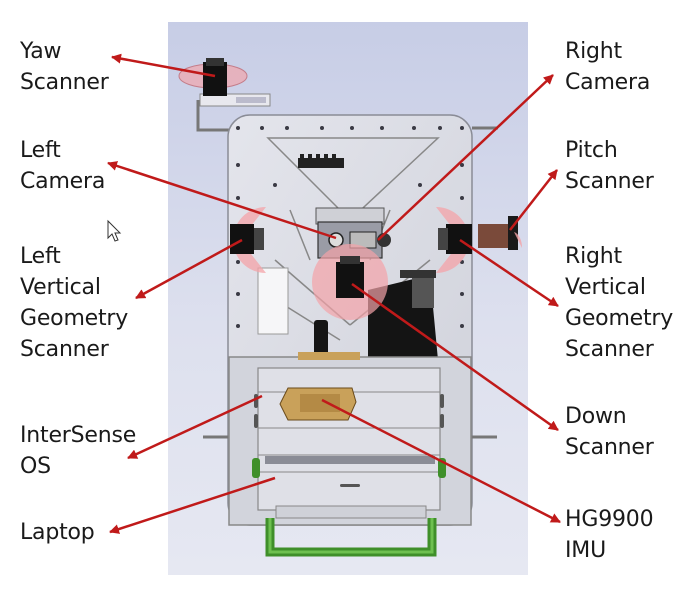 This screenshot has height=600, width=700. Describe the element at coordinates (189, 269) in the screenshot. I see `arrow-left-vertical-geometry-scanner` at that location.